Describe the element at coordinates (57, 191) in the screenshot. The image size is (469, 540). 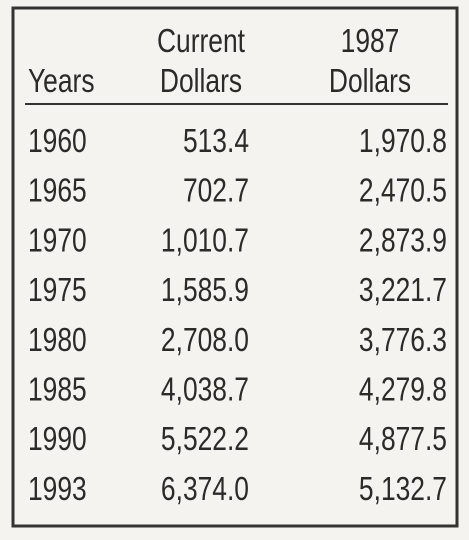
I see `table-cell: 1965` at that location.